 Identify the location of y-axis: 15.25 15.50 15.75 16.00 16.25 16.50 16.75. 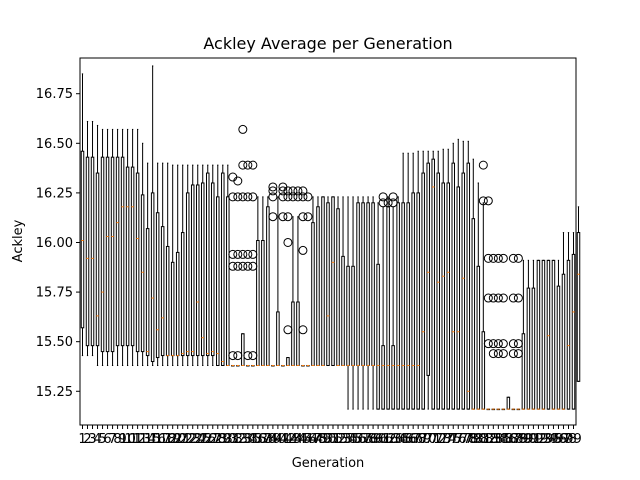
(58, 243).